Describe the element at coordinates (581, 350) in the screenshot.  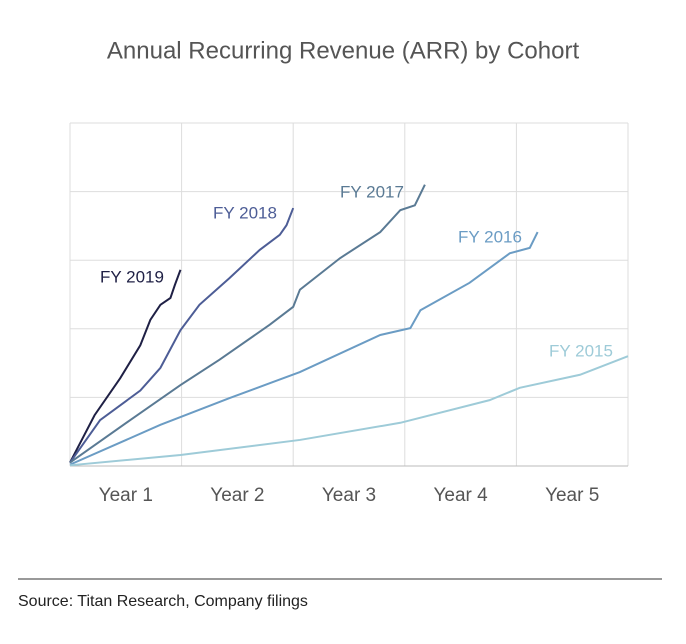
I see `series-label: FY 2015` at that location.